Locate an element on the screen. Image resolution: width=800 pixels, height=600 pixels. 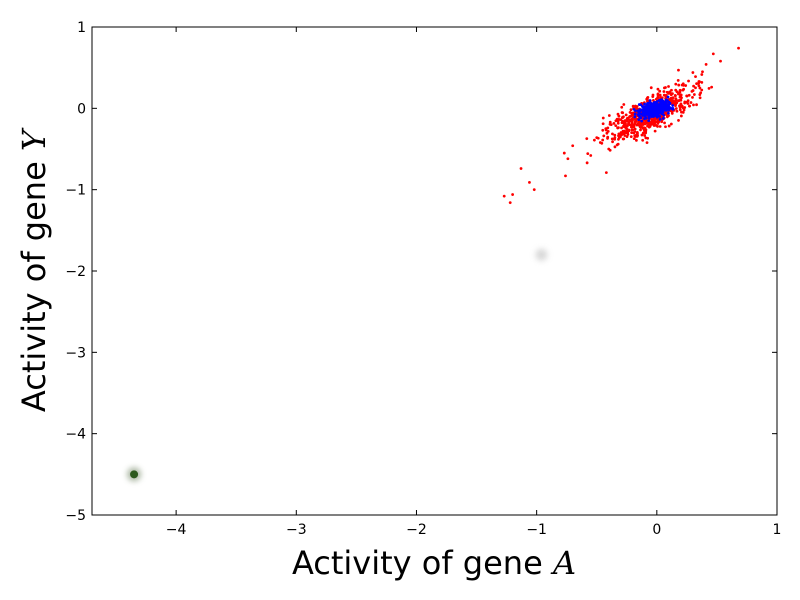
x-tick-label: −3 is located at coordinates (296, 530).